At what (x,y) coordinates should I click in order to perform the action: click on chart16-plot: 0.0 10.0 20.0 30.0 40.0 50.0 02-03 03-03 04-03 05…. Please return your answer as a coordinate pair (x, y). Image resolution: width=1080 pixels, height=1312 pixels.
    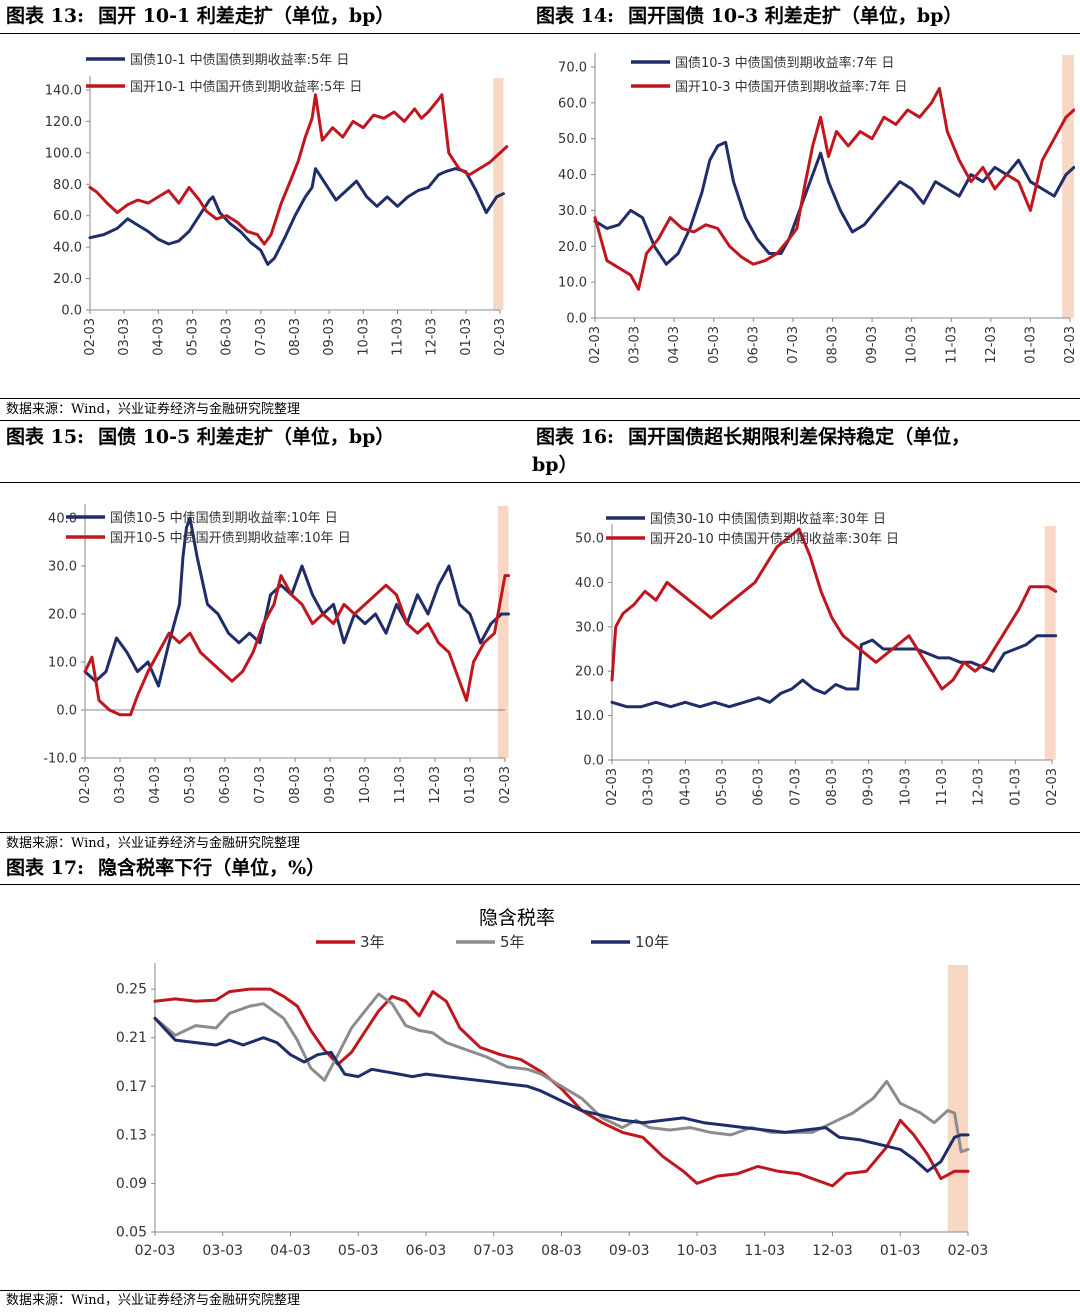
    Looking at the image, I should click on (817, 658).